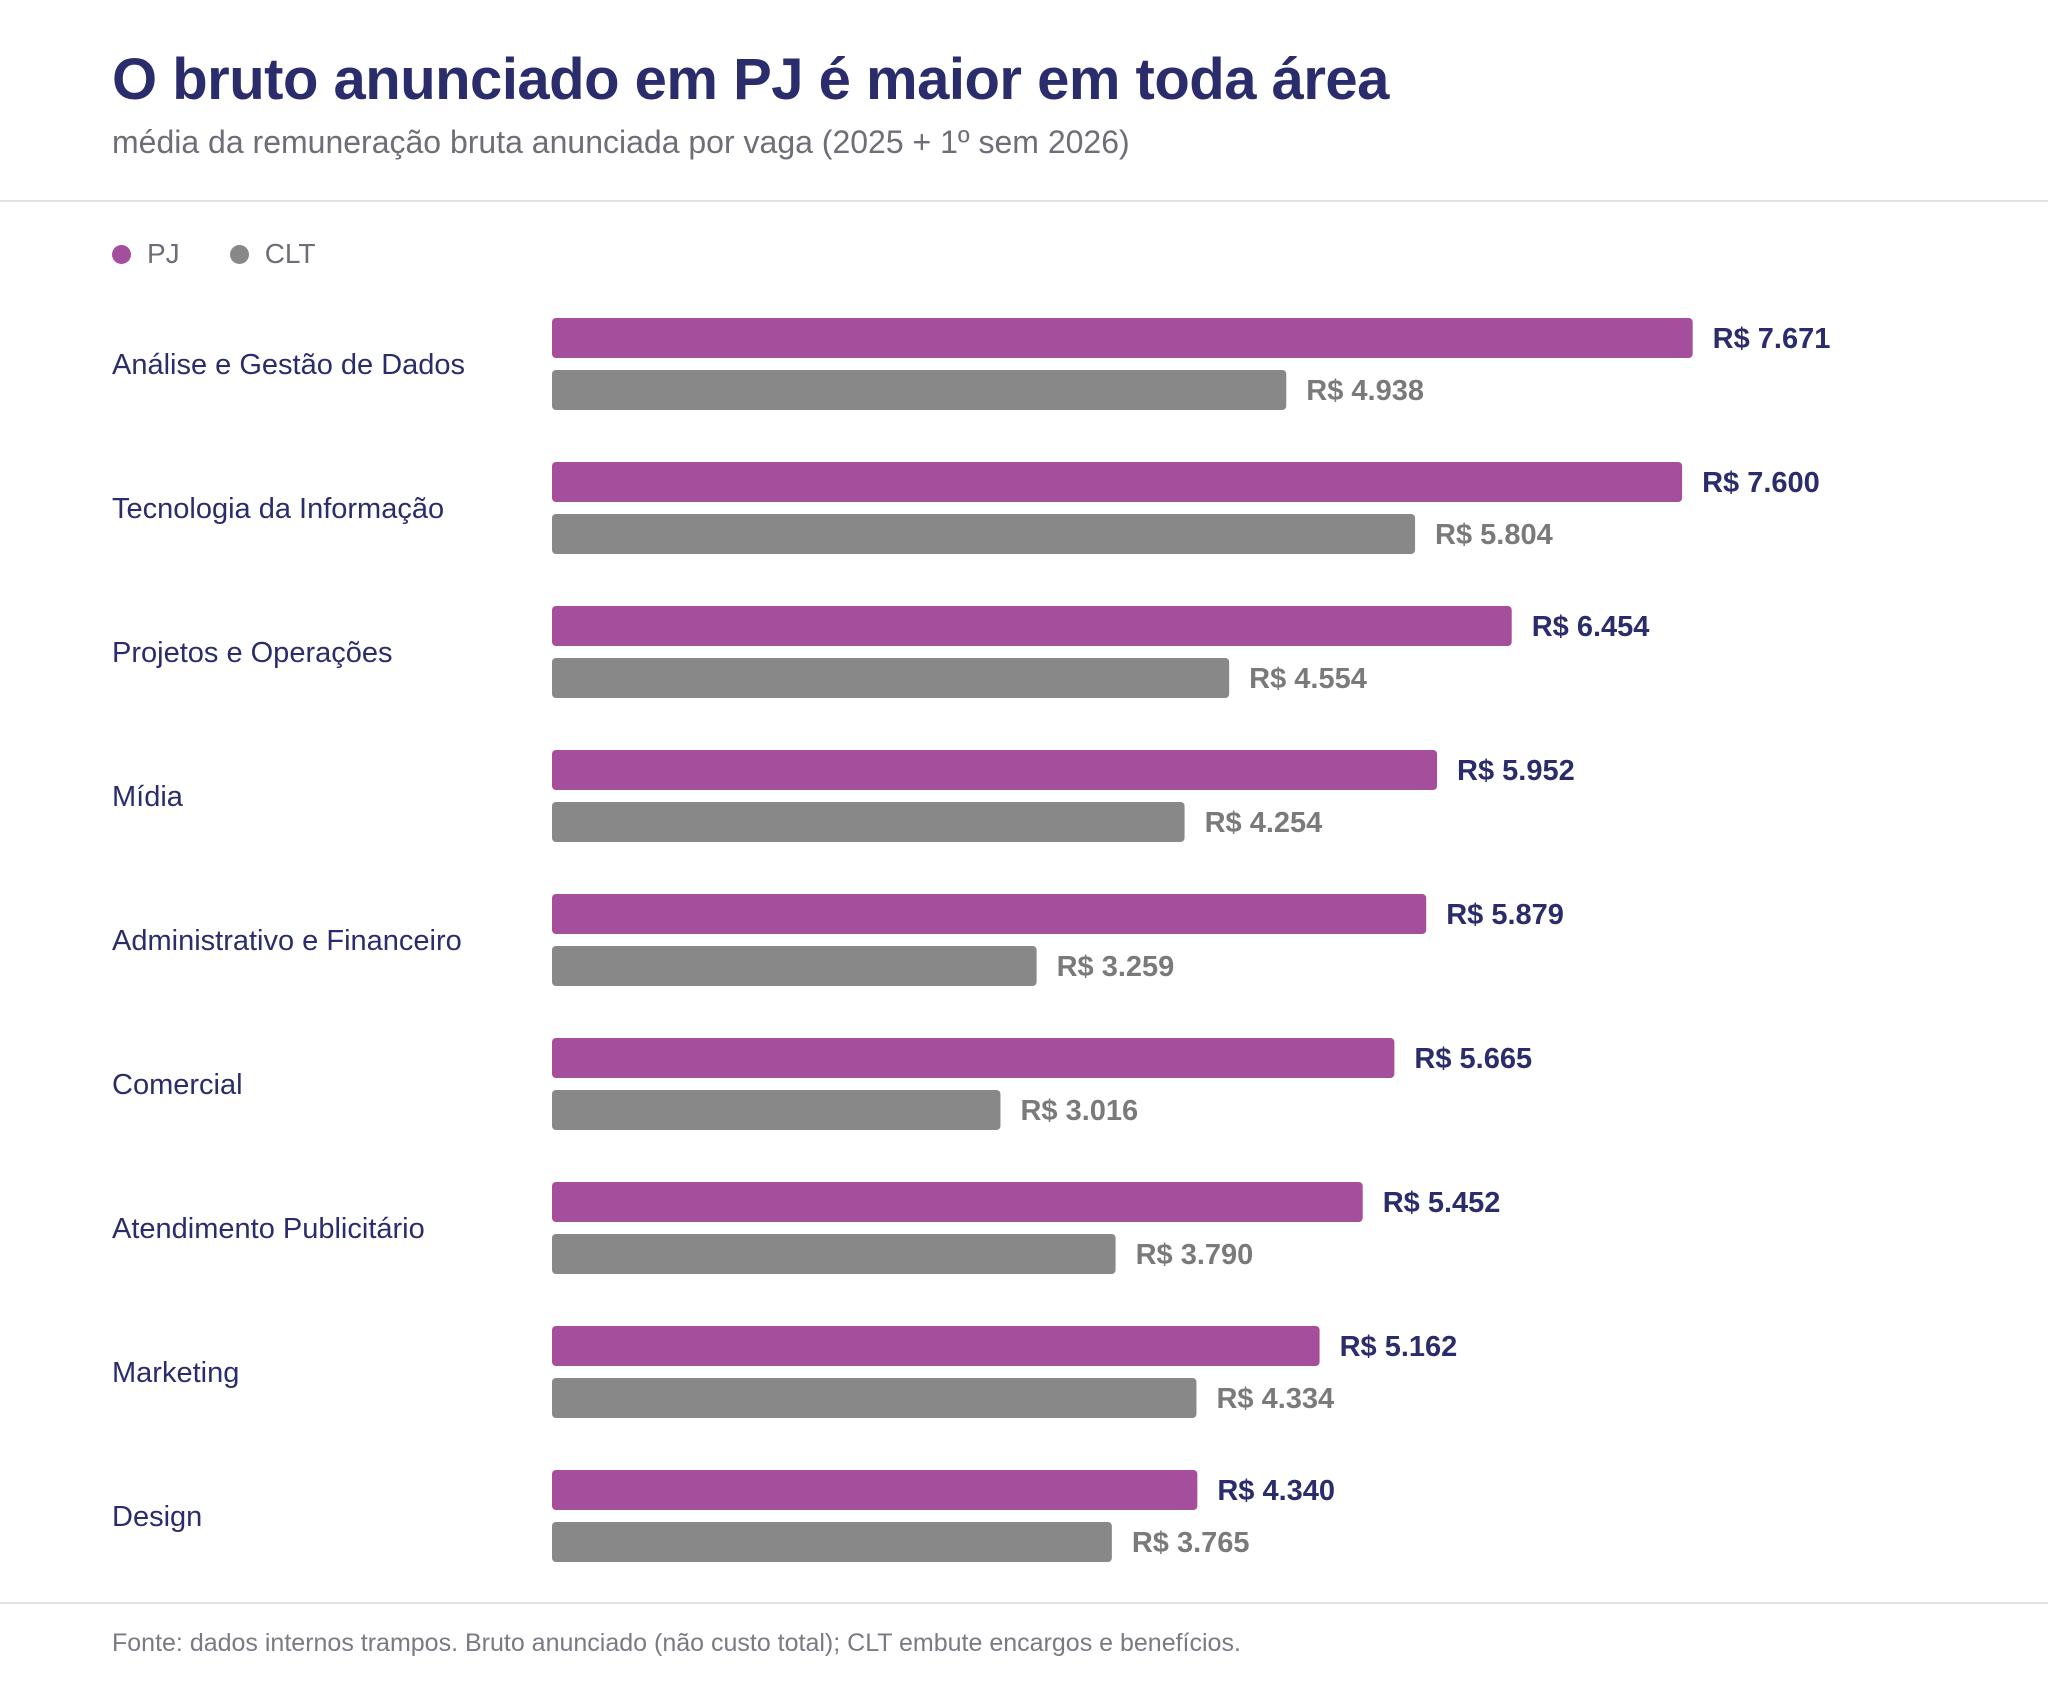 The image size is (2048, 1694). Describe the element at coordinates (1116, 967) in the screenshot. I see `value-label-clt-administrativo-e-financeiro: R$ 3.259` at that location.